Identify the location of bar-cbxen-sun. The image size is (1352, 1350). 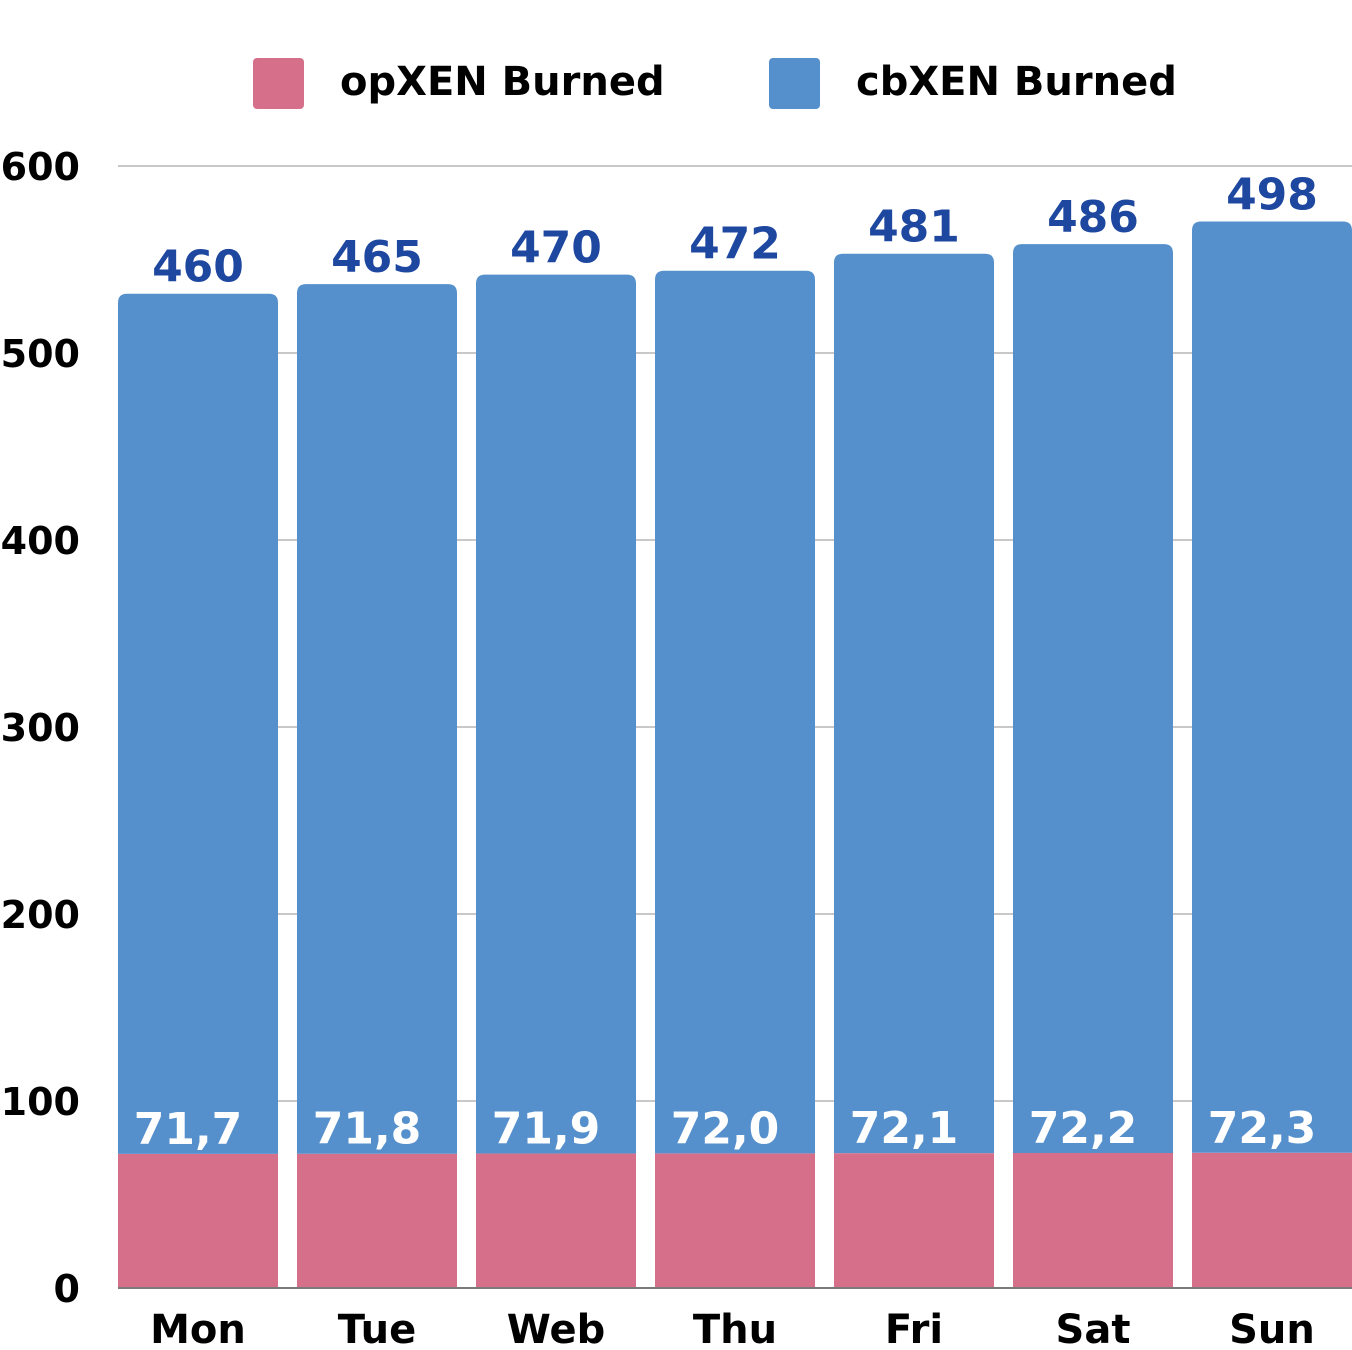
(1272, 687).